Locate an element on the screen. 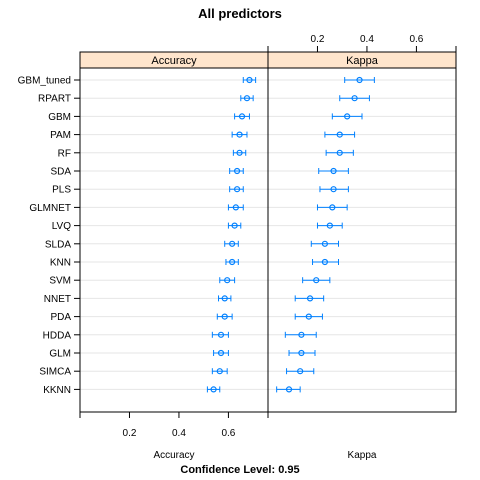  model-label: GLMNET is located at coordinates (50, 208).